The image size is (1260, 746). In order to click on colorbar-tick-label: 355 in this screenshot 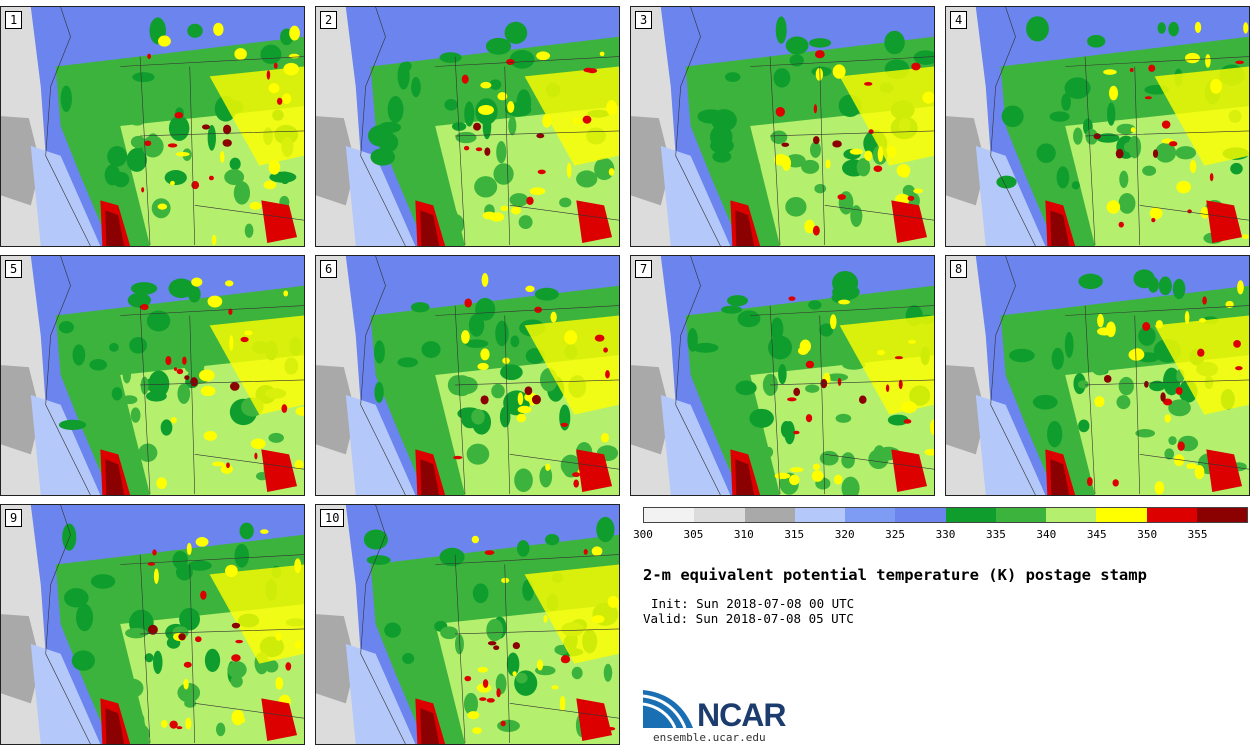, I will do `click(1197, 534)`.